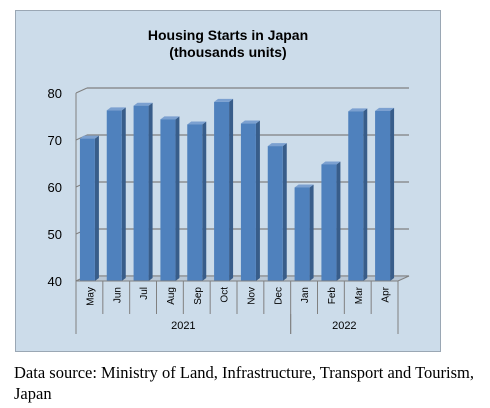 This screenshot has width=490, height=408. I want to click on group-label: 2021, so click(183, 326).